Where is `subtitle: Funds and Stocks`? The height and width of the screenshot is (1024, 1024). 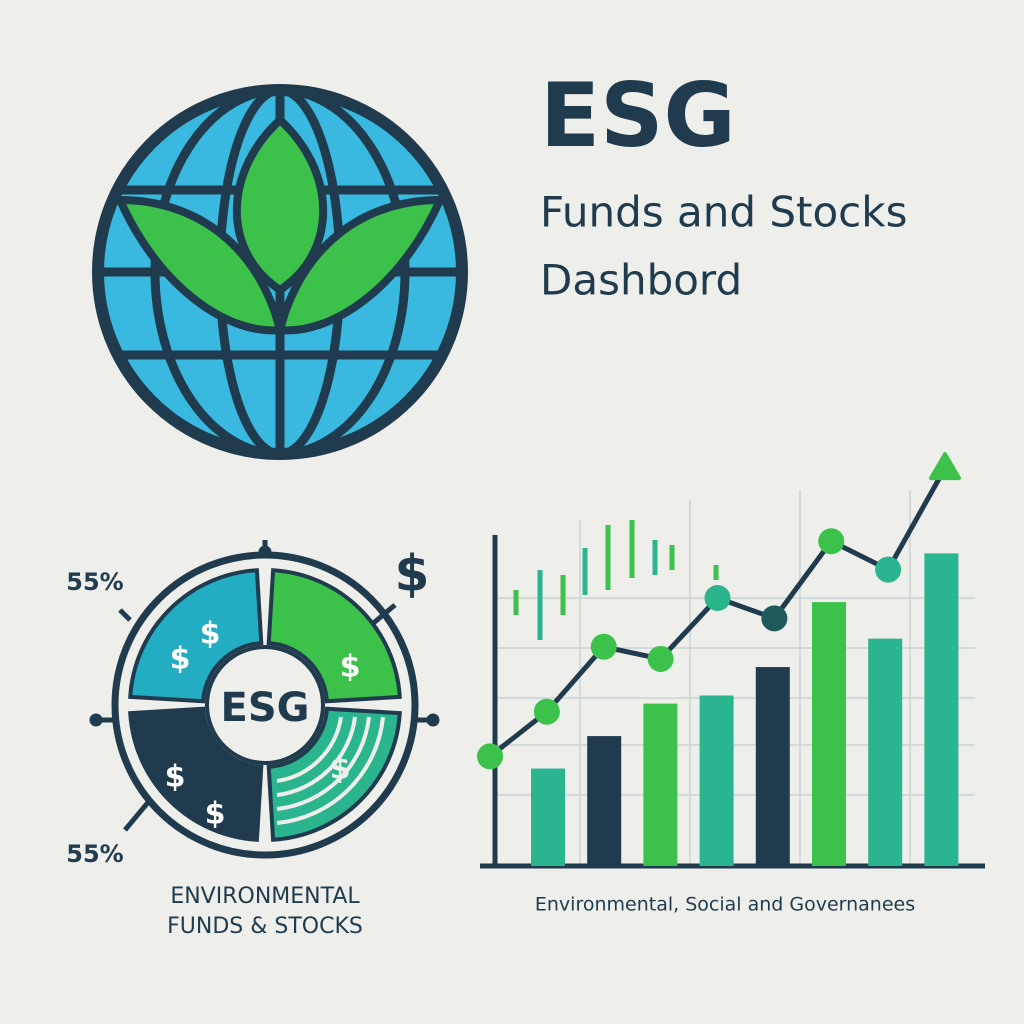
subtitle: Funds and Stocks is located at coordinates (723, 212).